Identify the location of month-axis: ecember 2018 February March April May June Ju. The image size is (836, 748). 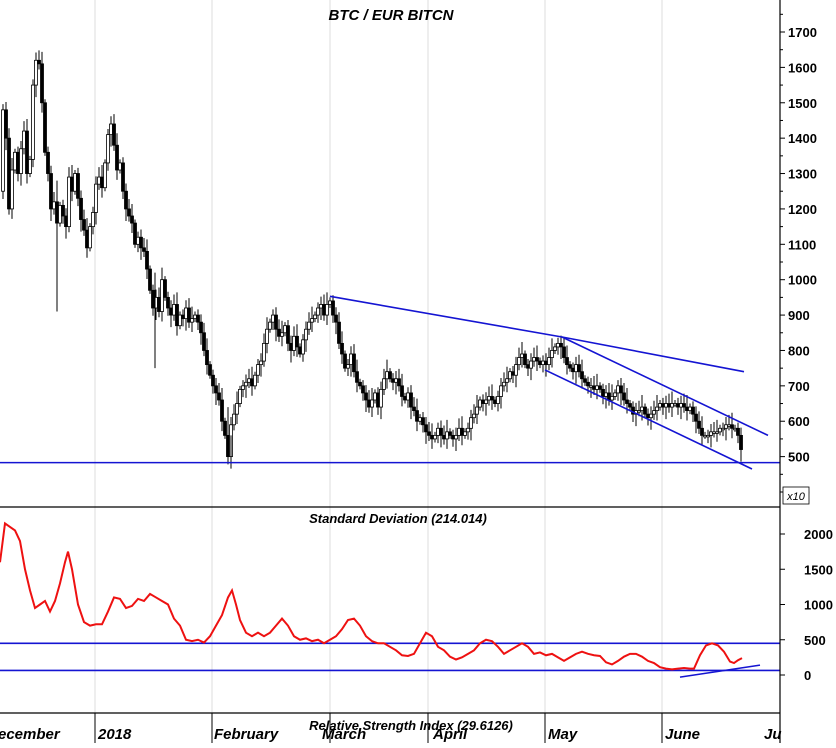
(391, 734).